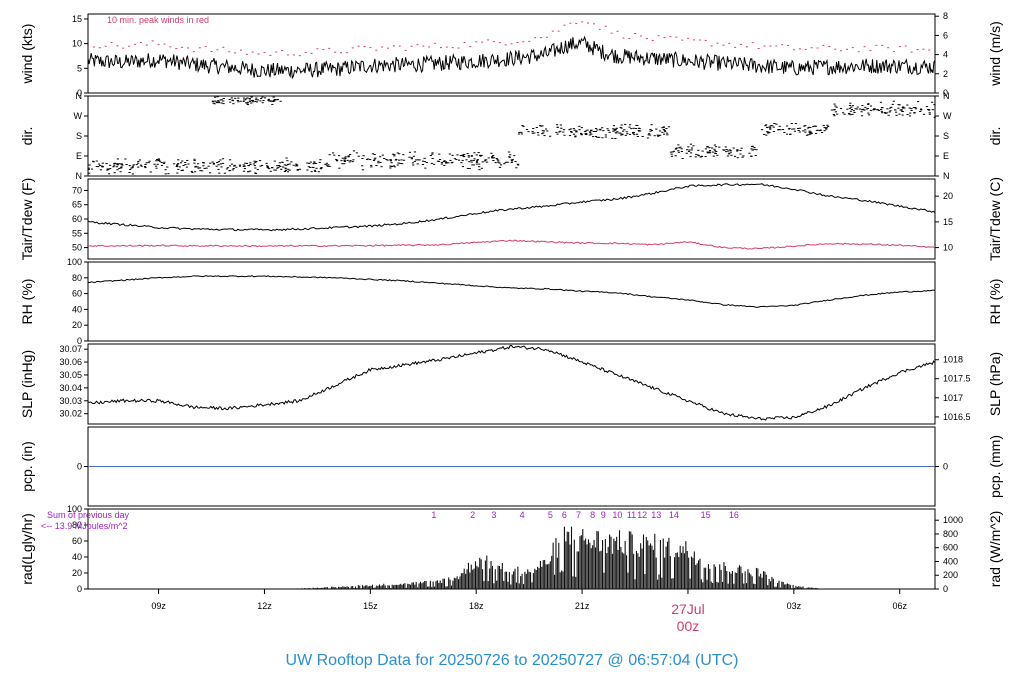 The width and height of the screenshot is (1024, 700). Describe the element at coordinates (945, 74) in the screenshot. I see `ytick-label-right-wind: 2` at that location.